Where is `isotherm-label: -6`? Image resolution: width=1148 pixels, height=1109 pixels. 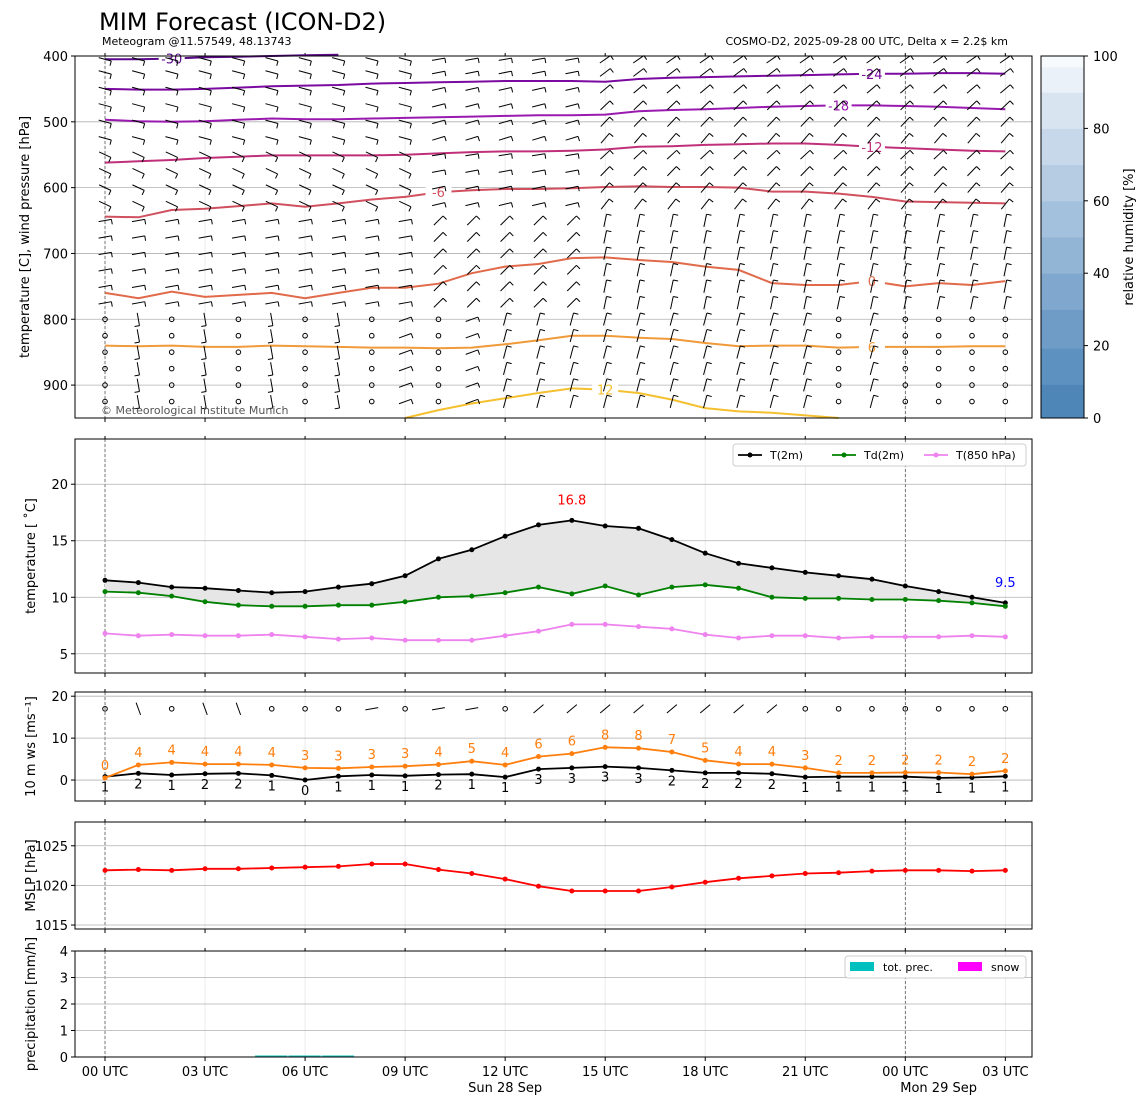 isotherm-label: -6 is located at coordinates (438, 193).